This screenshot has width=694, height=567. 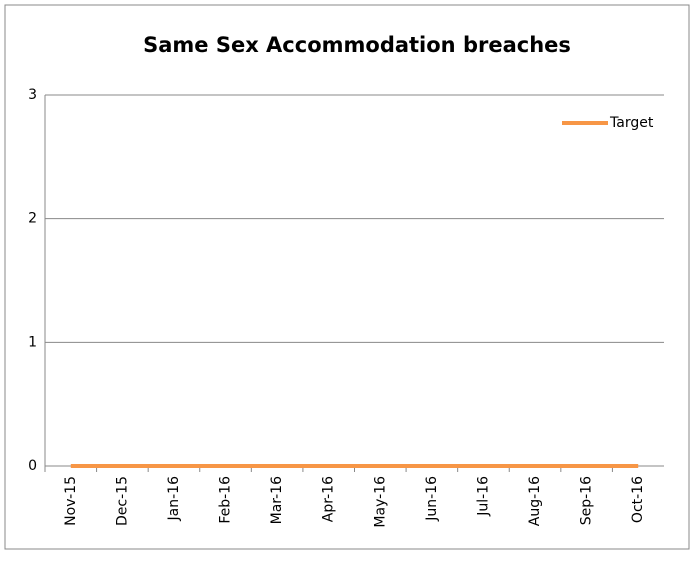 What do you see at coordinates (483, 496) in the screenshot?
I see `x-tick-label: Jul-16` at bounding box center [483, 496].